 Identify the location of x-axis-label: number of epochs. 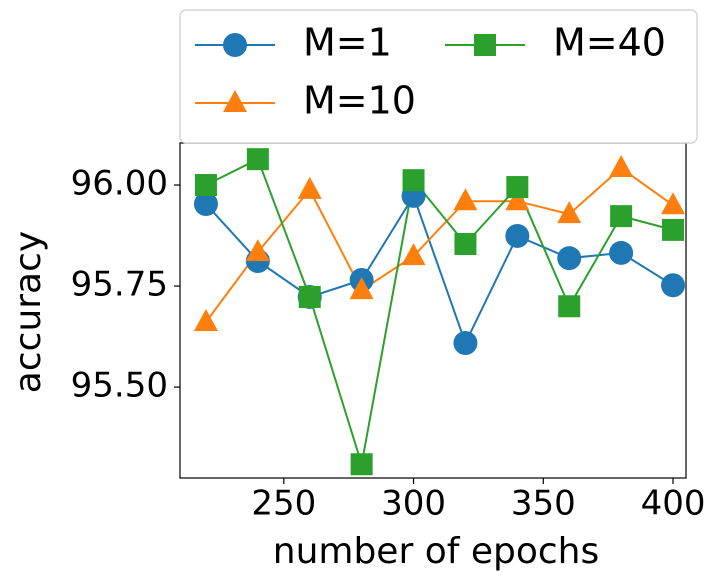
(436, 551).